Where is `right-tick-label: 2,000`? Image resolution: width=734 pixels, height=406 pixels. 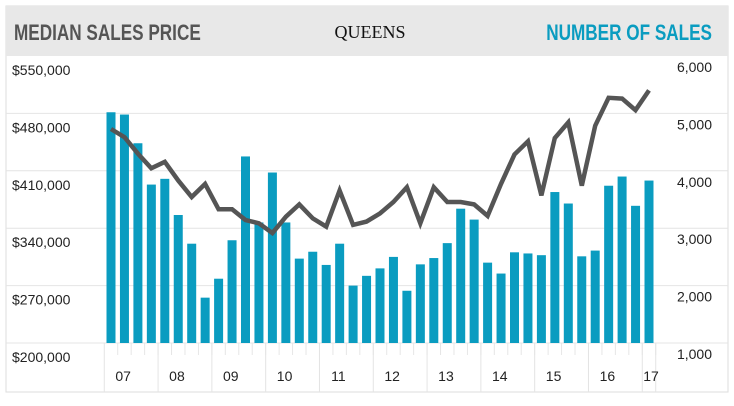 right-tick-label: 2,000 is located at coordinates (694, 297).